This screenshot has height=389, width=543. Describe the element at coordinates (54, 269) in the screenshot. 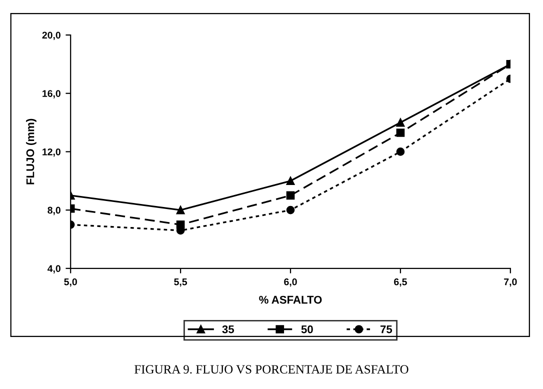

I see `y-tick-label: 4,0` at that location.